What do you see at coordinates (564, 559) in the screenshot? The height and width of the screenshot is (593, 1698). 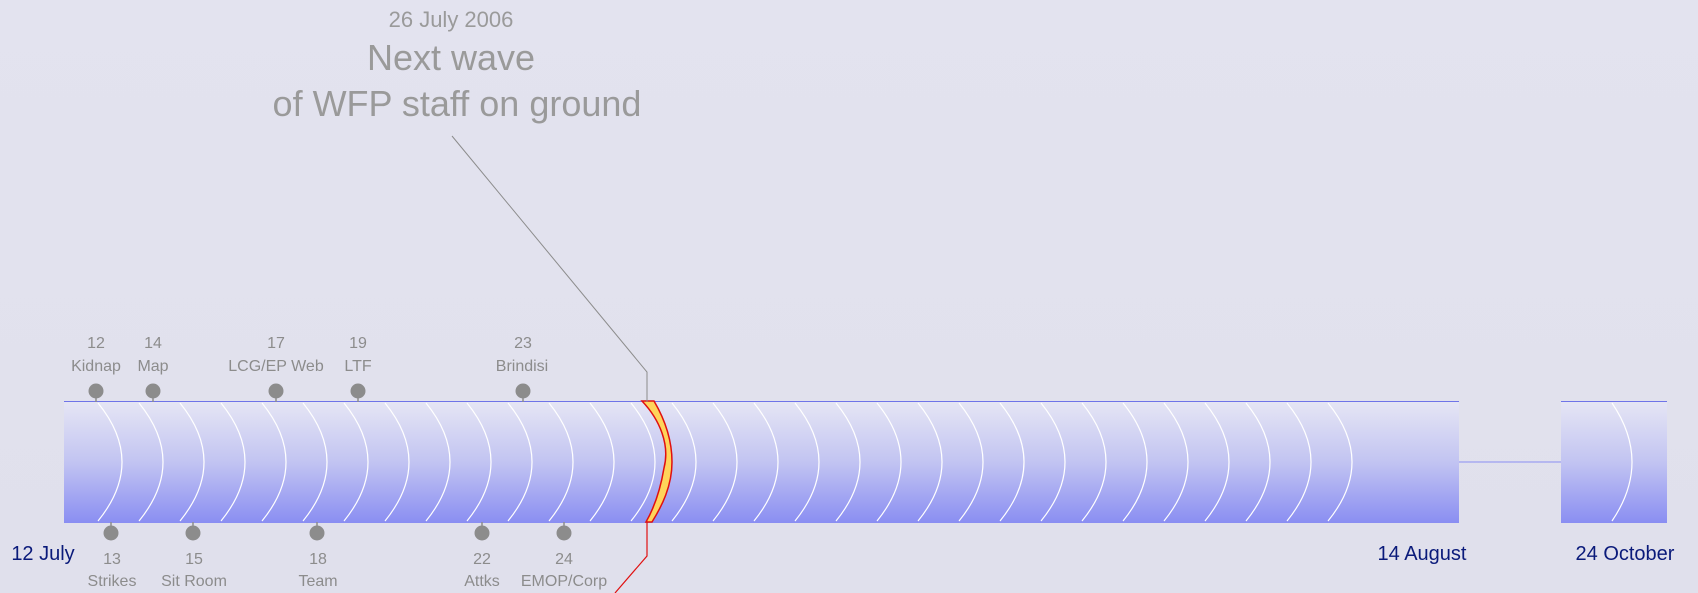 I see `event-day: 24` at bounding box center [564, 559].